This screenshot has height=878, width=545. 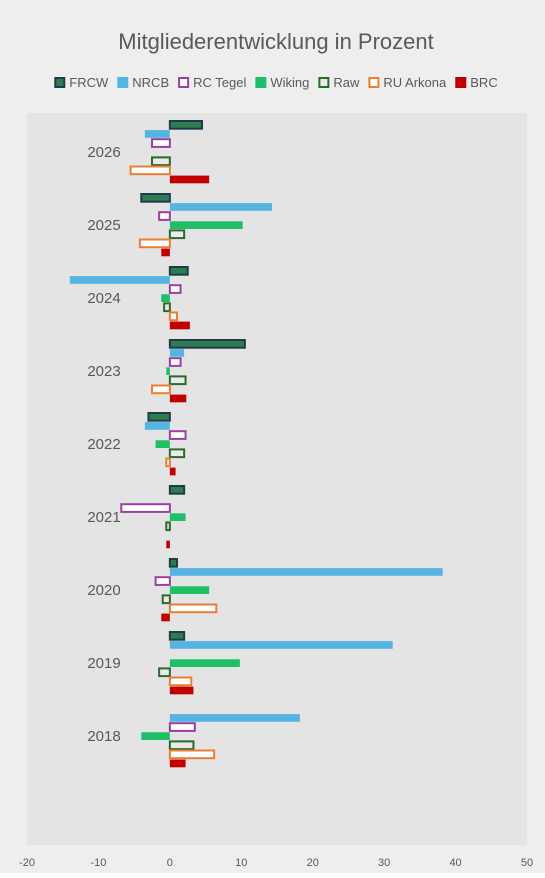 What do you see at coordinates (178, 398) in the screenshot?
I see `bar-brc-2023` at bounding box center [178, 398].